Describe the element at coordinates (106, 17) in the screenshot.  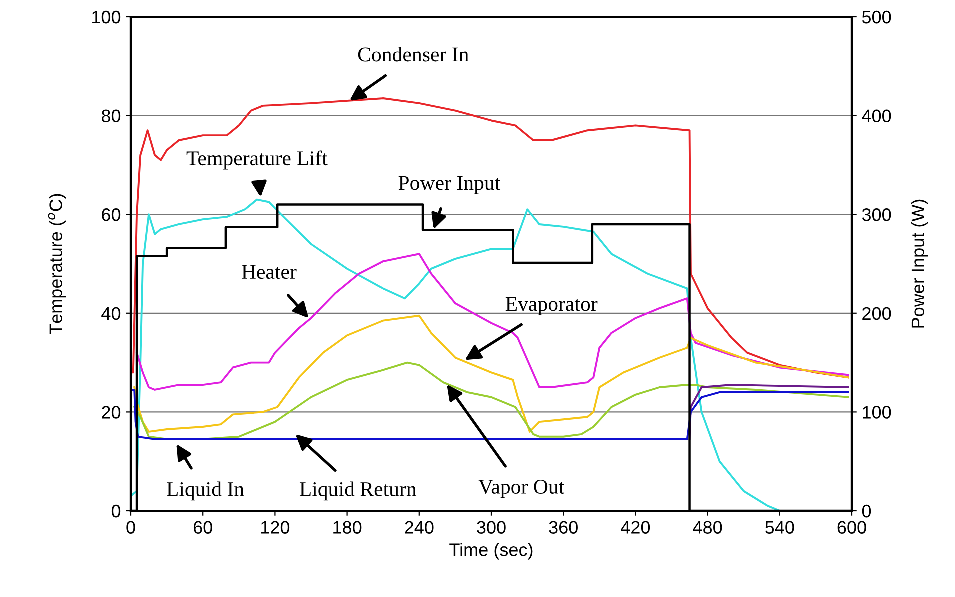
I see `y-tick-label: 100` at that location.